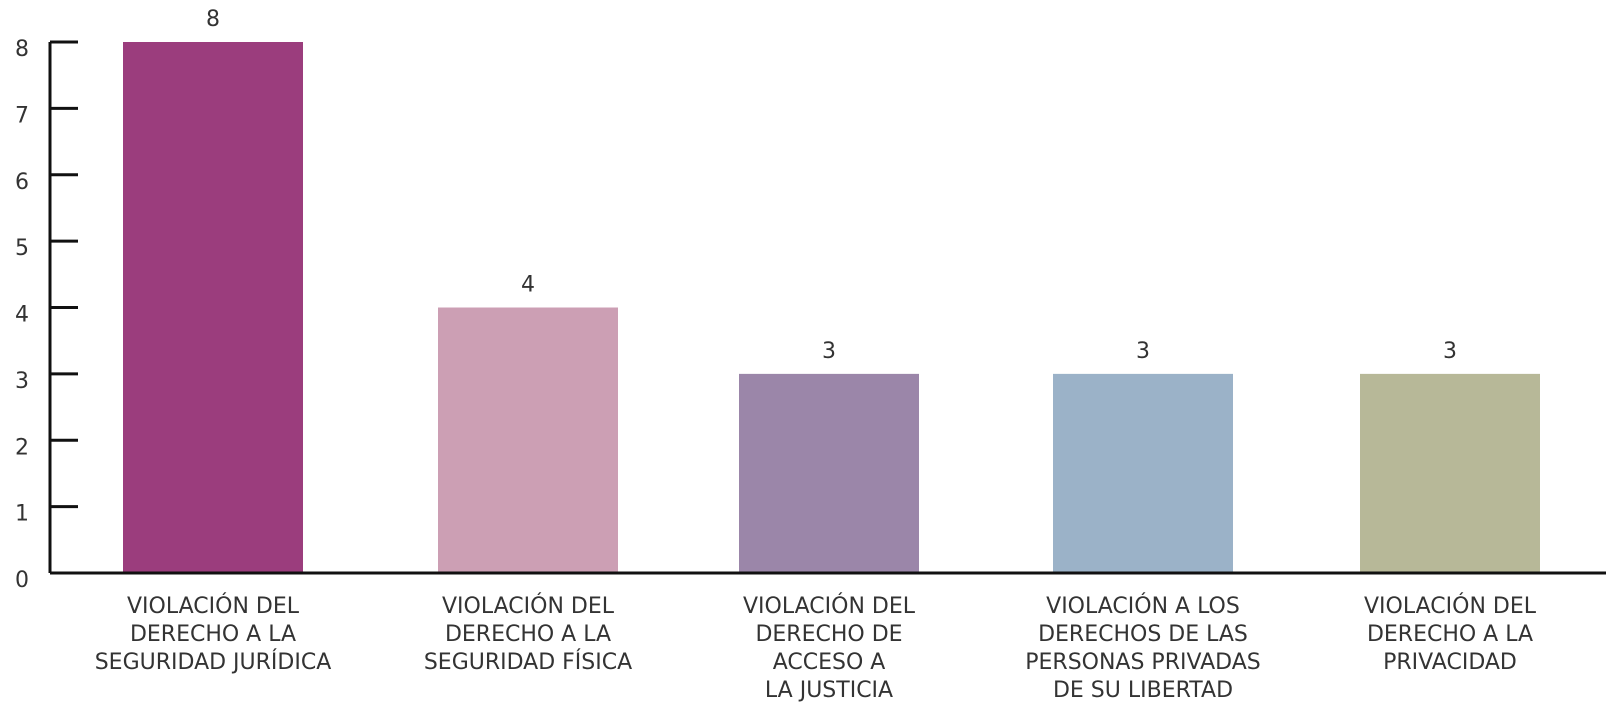  I want to click on y-tick-label: 1, so click(22, 514).